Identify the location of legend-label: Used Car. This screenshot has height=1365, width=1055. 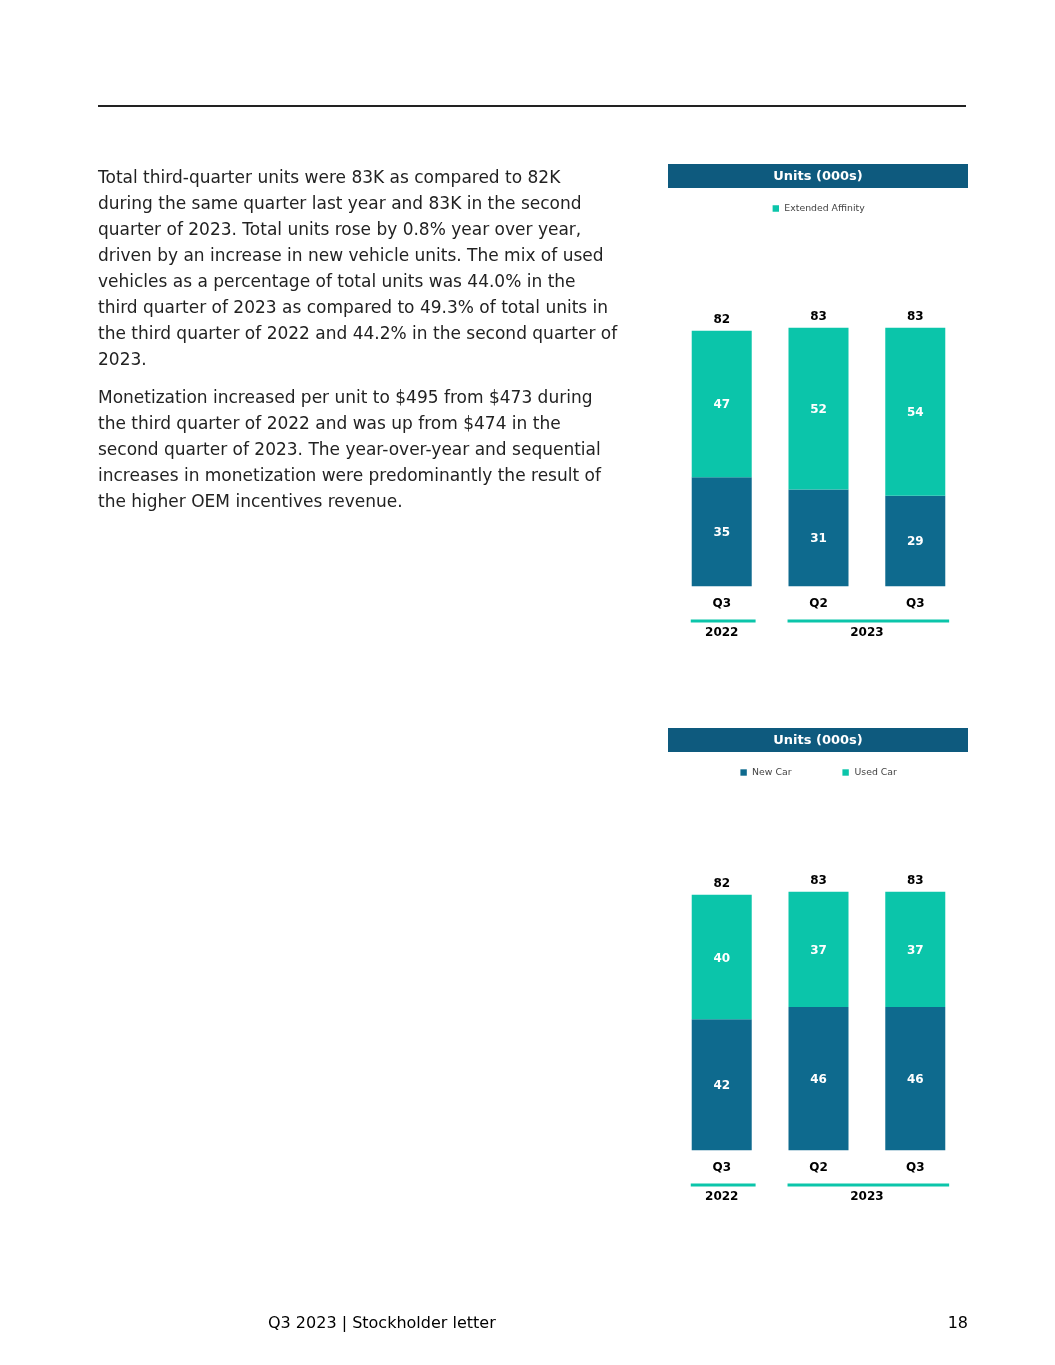
(875, 771).